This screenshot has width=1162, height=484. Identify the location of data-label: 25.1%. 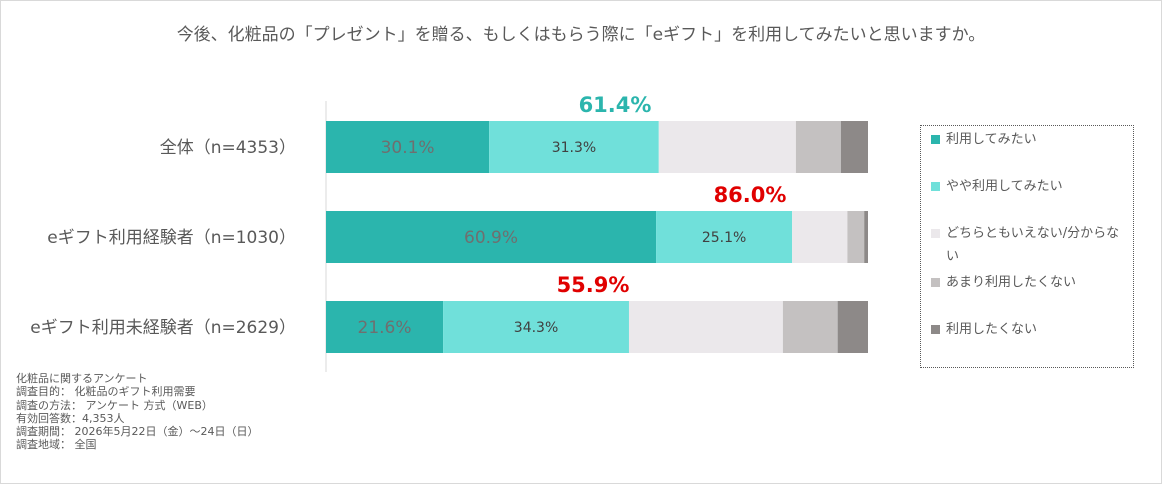
(724, 238).